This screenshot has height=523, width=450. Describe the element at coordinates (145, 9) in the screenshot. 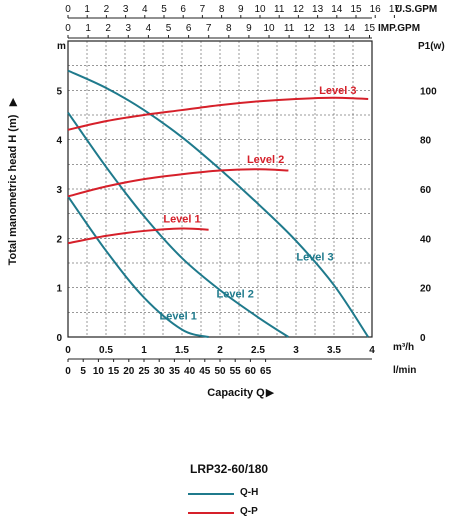

I see `us-gpm-tick-label: 4` at that location.